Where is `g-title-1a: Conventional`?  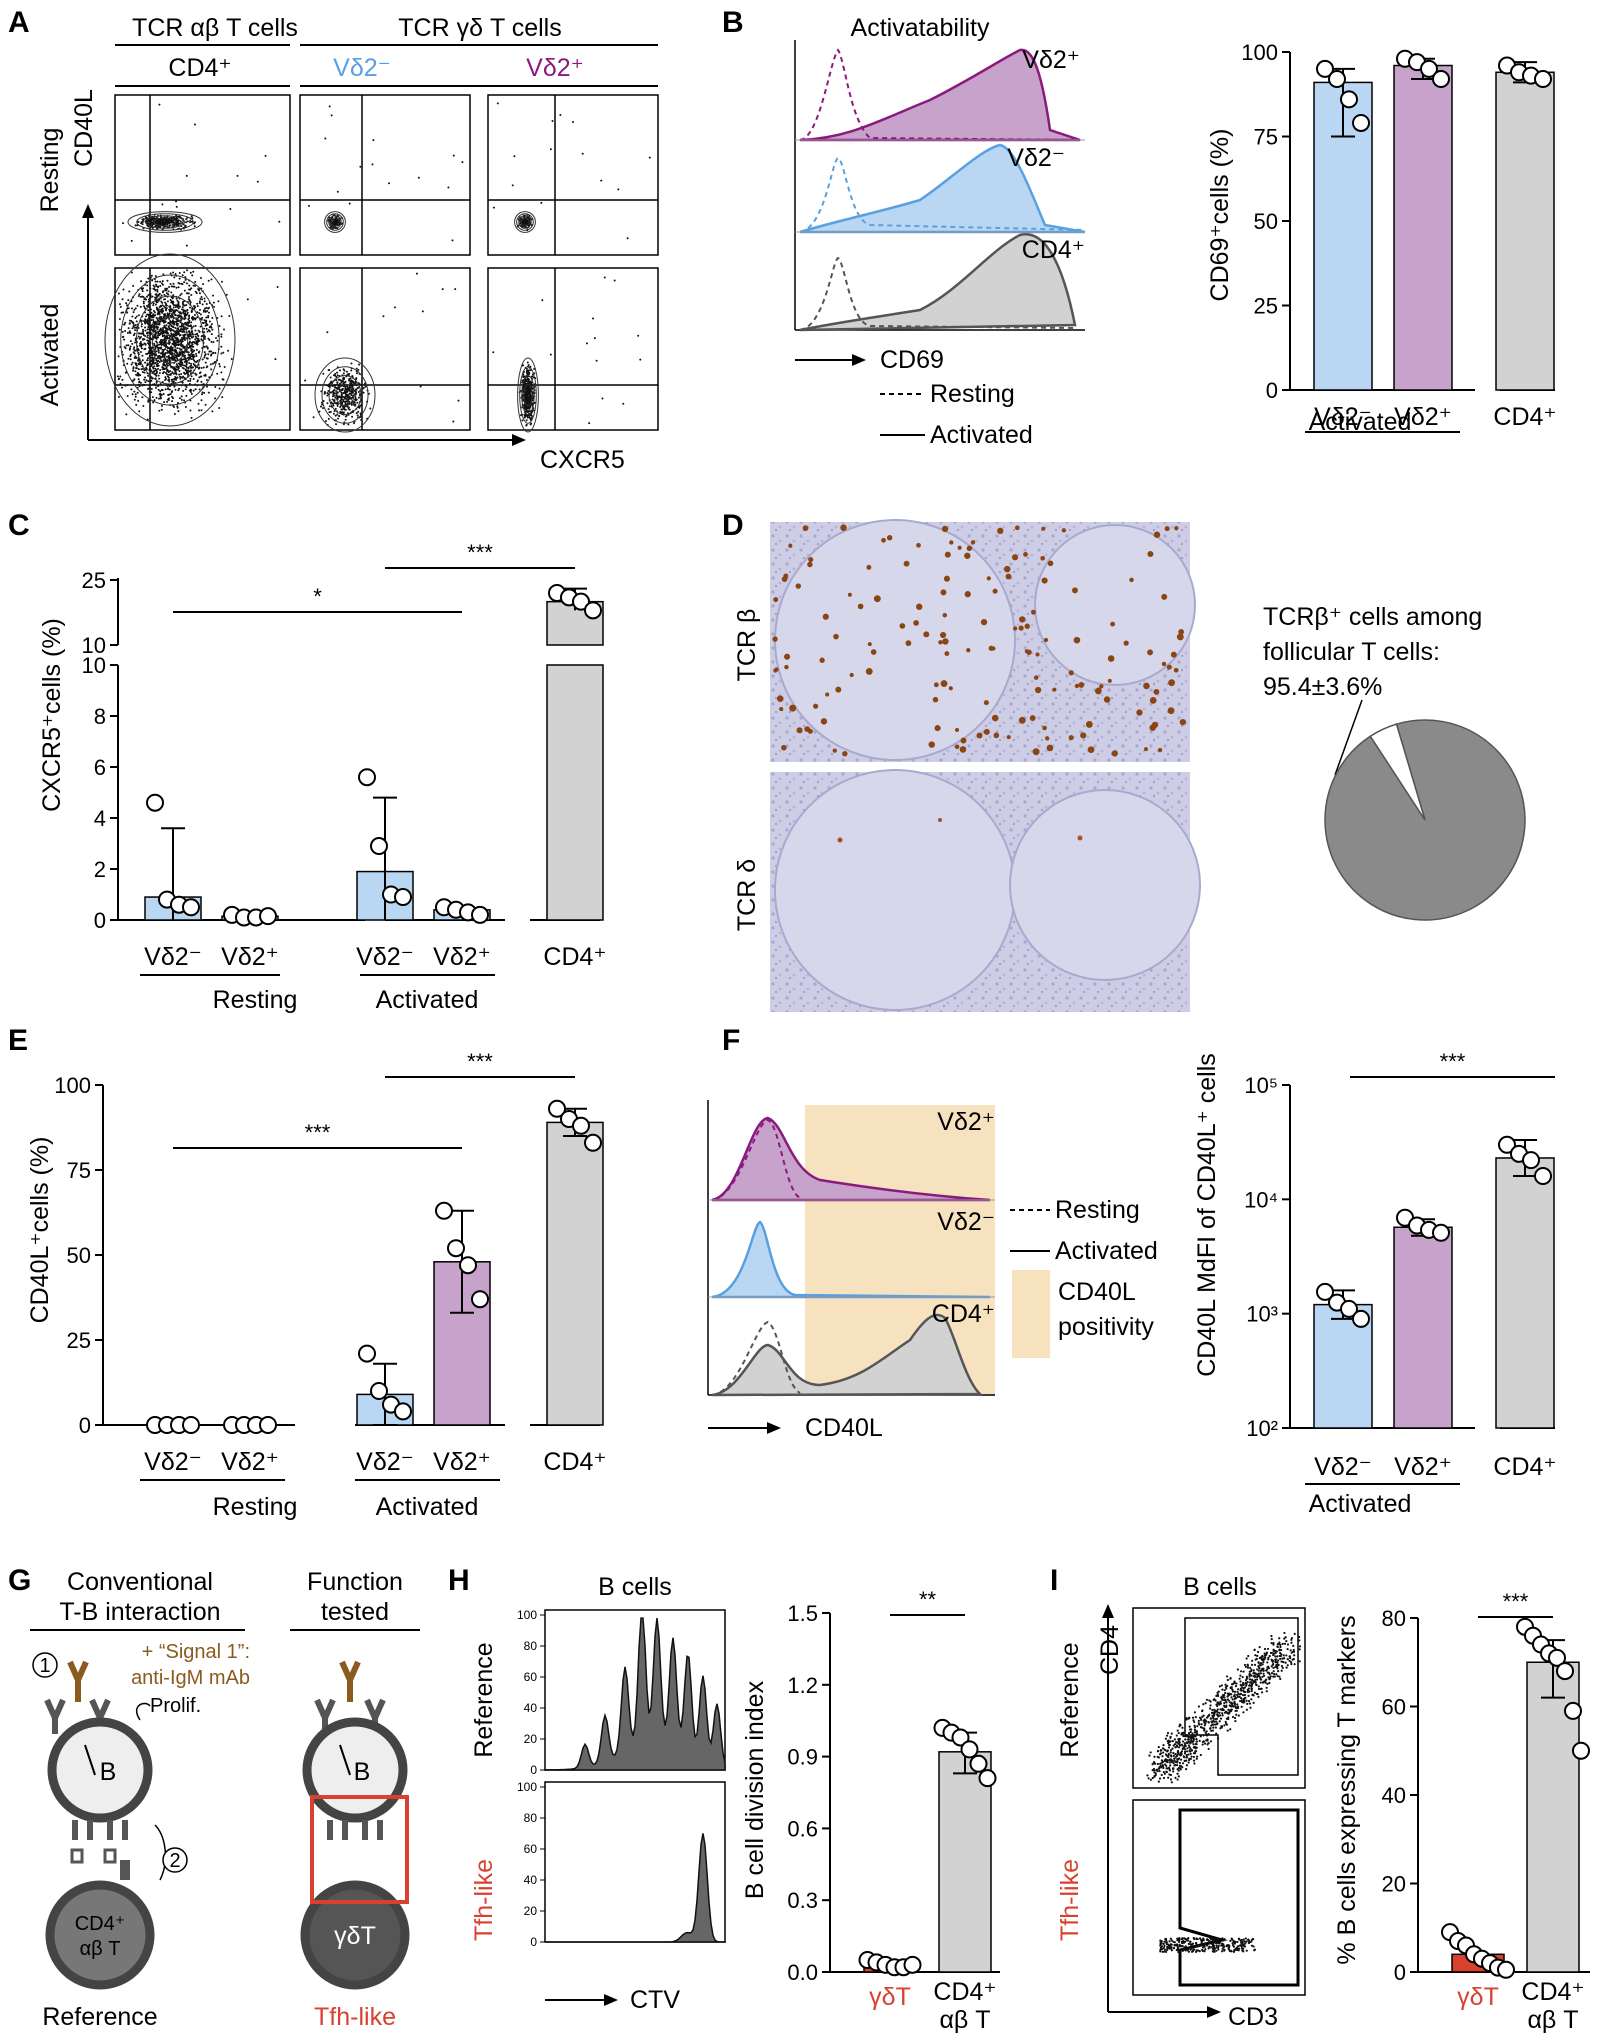 g-title-1a: Conventional is located at coordinates (140, 1582).